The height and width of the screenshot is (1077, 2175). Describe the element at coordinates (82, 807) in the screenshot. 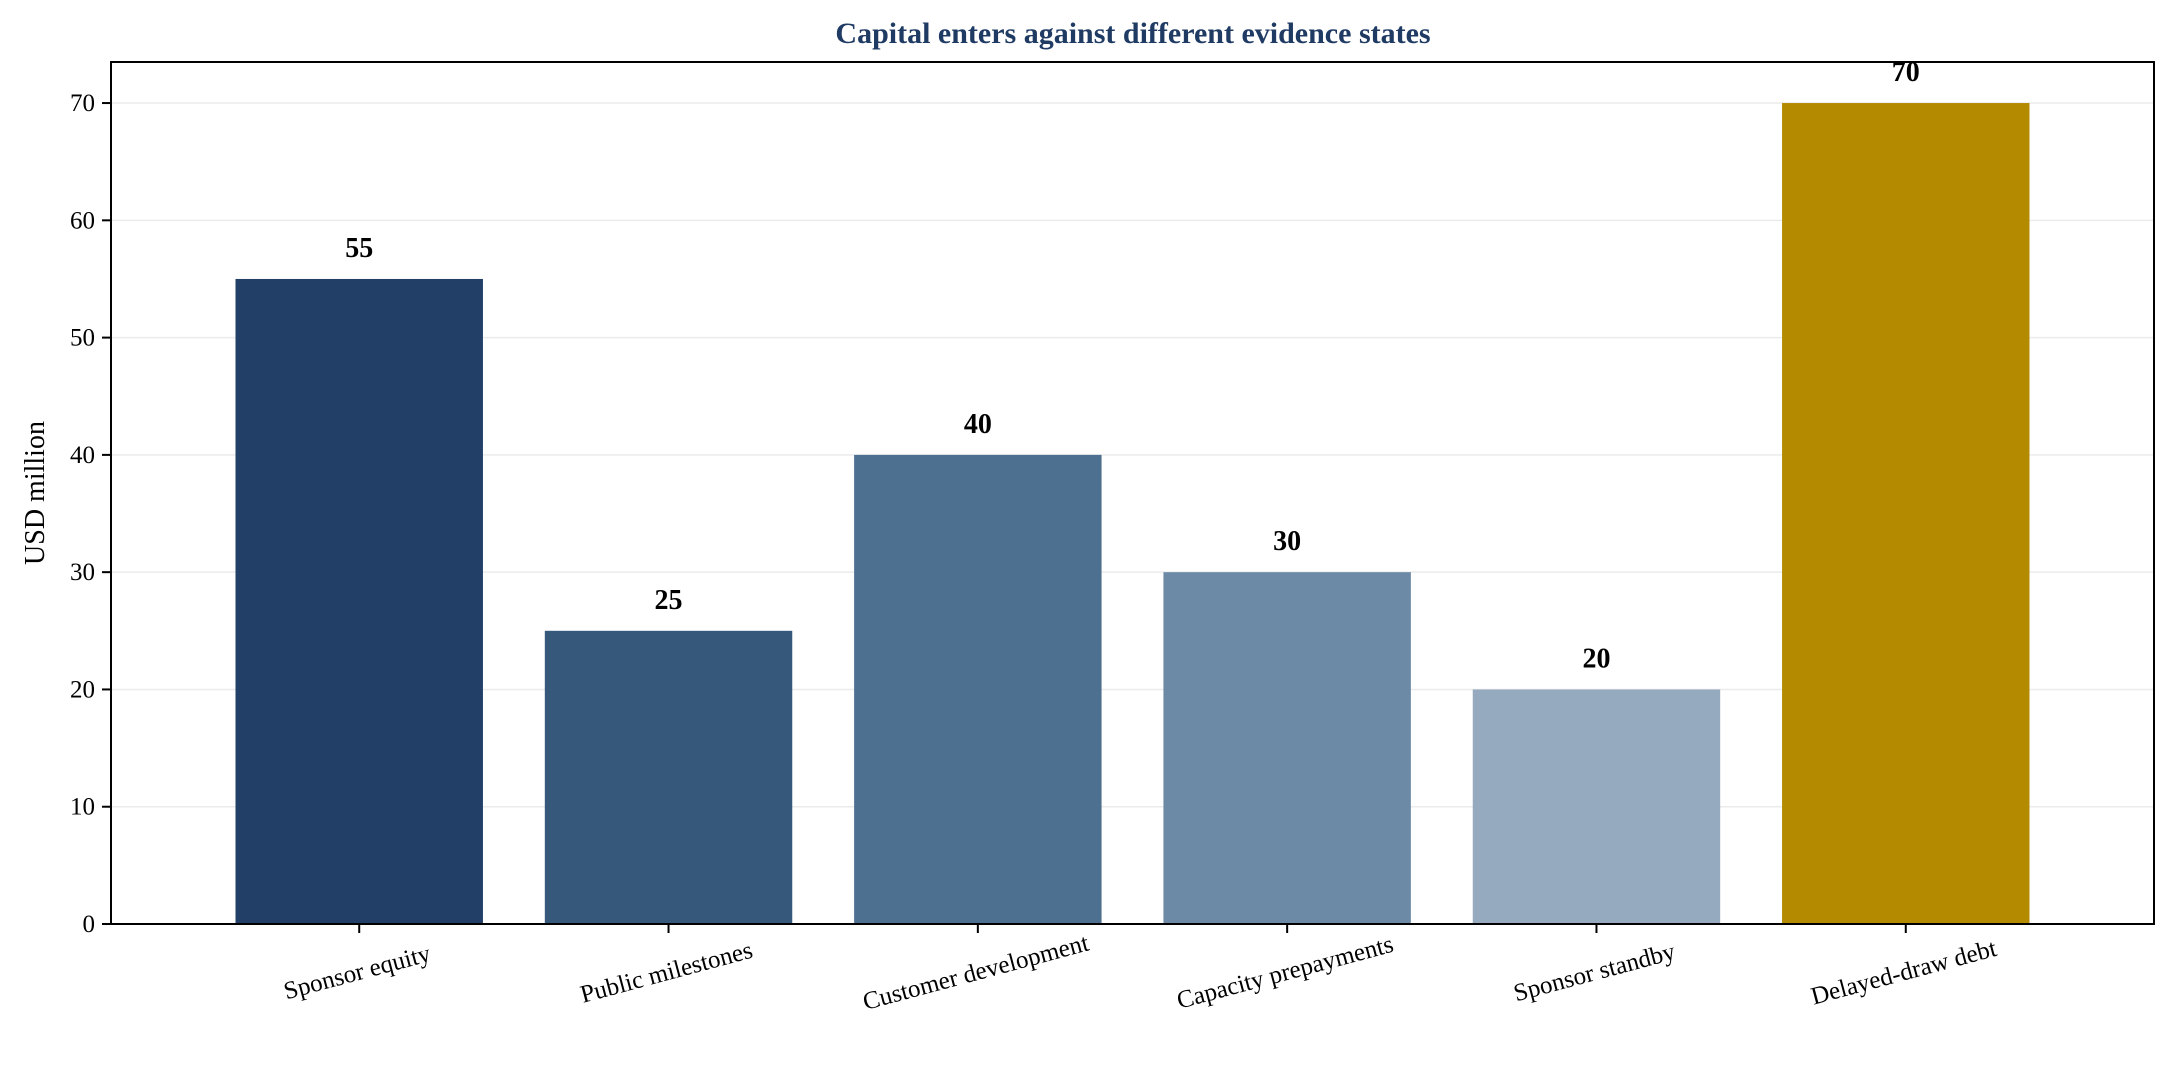

I see `y-tick-label: 10` at that location.